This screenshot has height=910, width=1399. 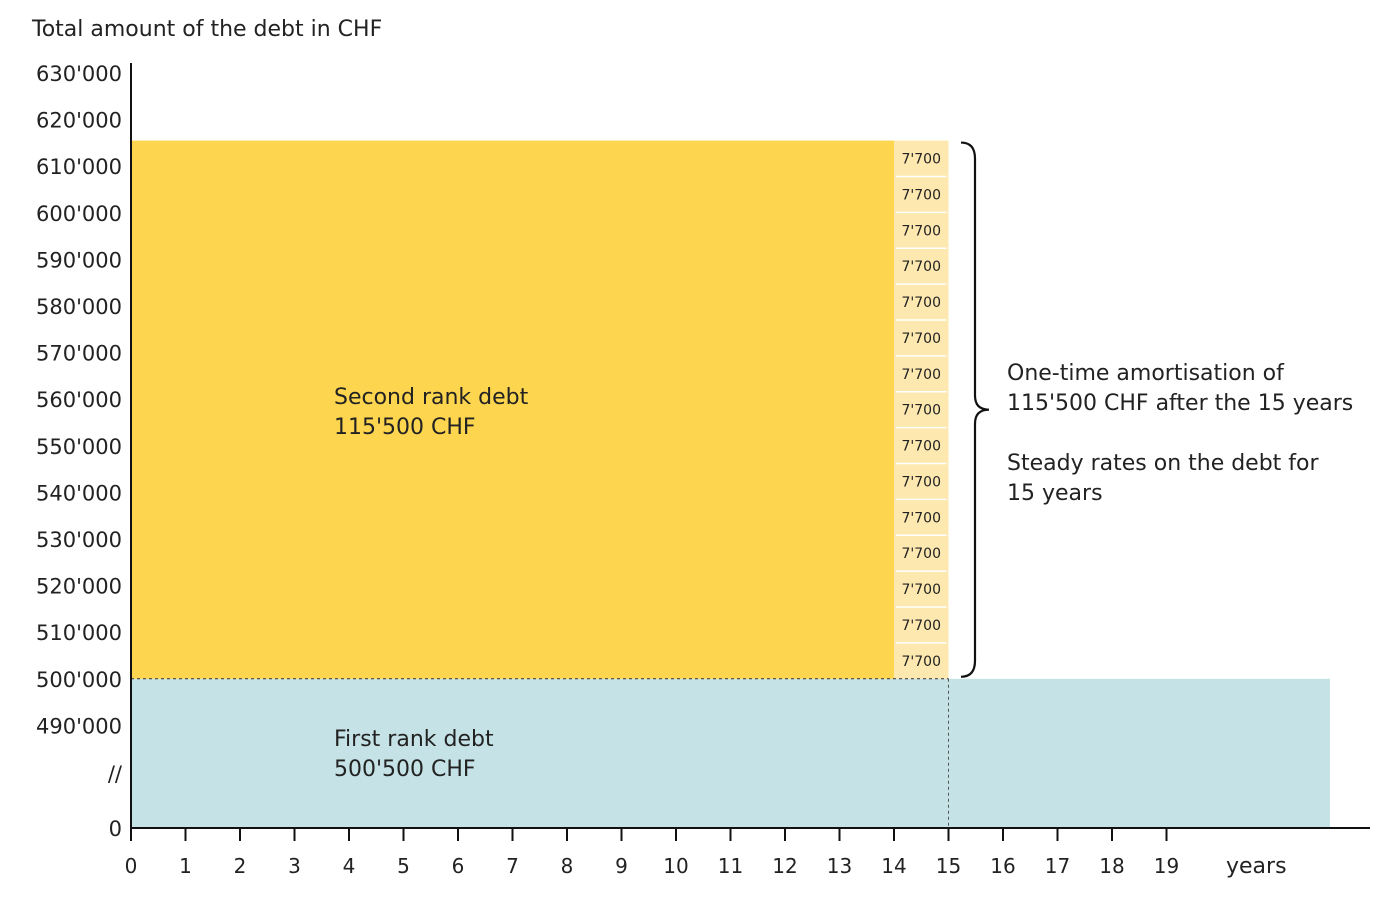 What do you see at coordinates (567, 866) in the screenshot?
I see `x-tick-label: 8` at bounding box center [567, 866].